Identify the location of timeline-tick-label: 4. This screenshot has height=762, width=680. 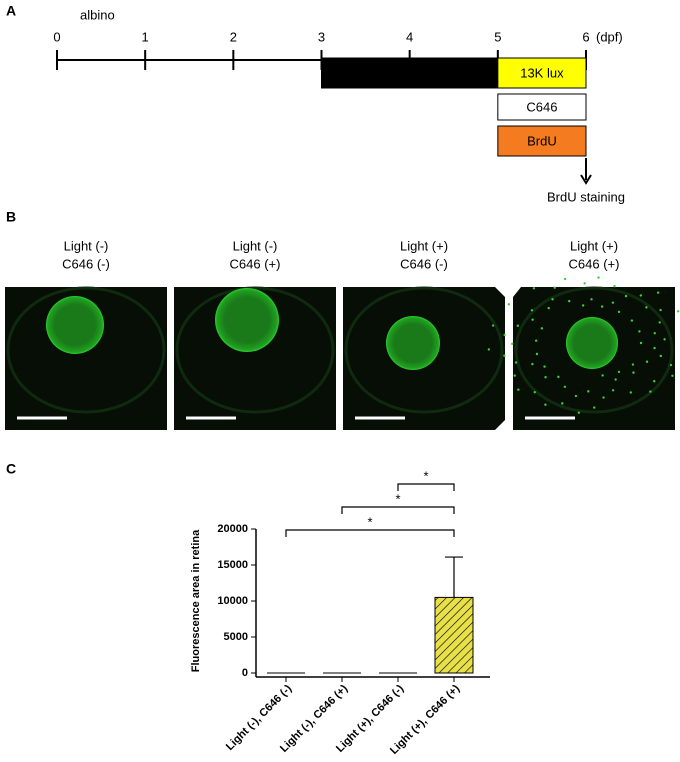
(409, 36).